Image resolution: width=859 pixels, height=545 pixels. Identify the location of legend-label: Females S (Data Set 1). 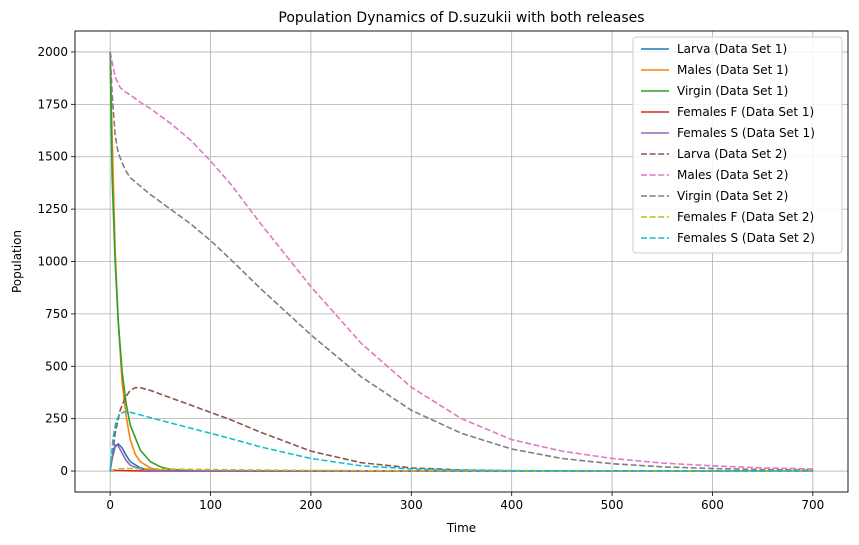
(746, 133).